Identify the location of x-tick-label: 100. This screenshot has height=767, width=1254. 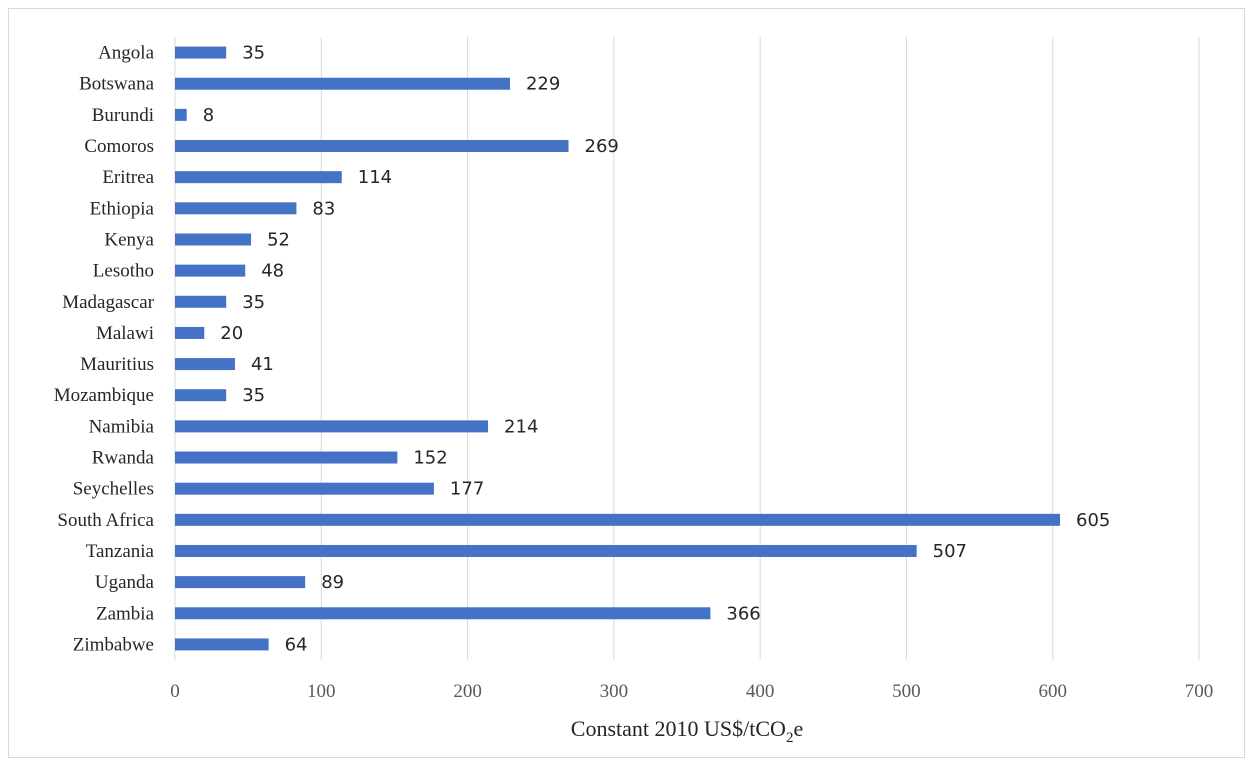
(321, 691).